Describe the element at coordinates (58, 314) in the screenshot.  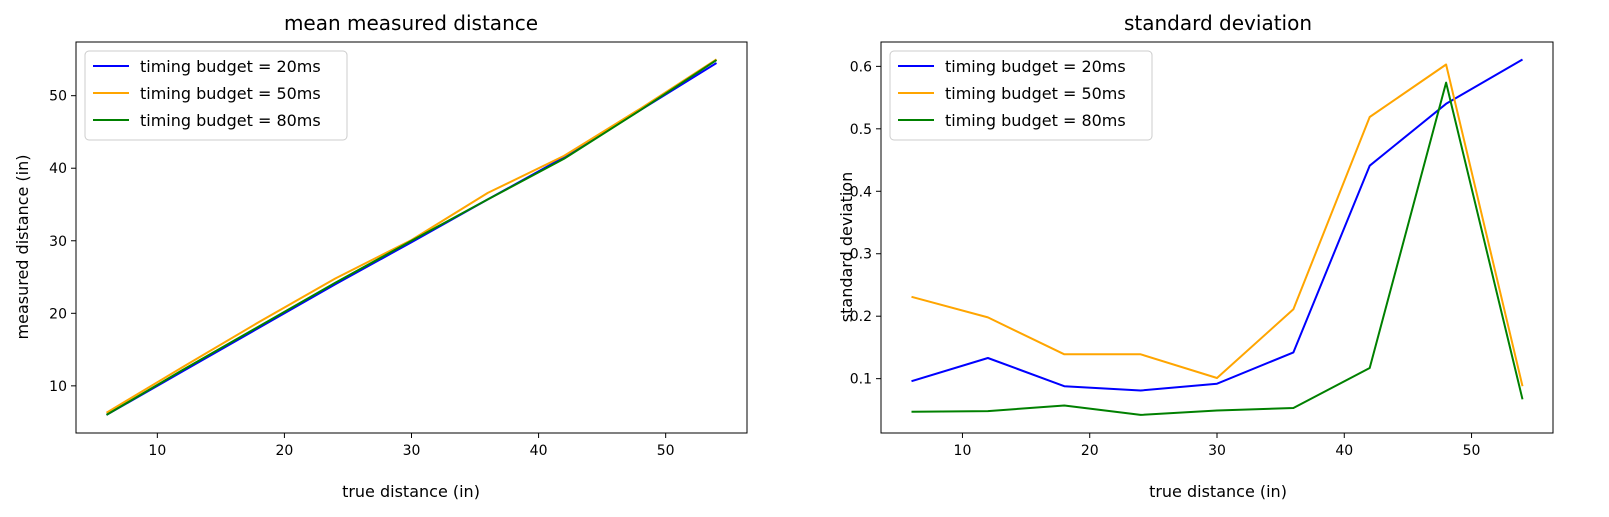
I see `y-tick-label: 20` at that location.